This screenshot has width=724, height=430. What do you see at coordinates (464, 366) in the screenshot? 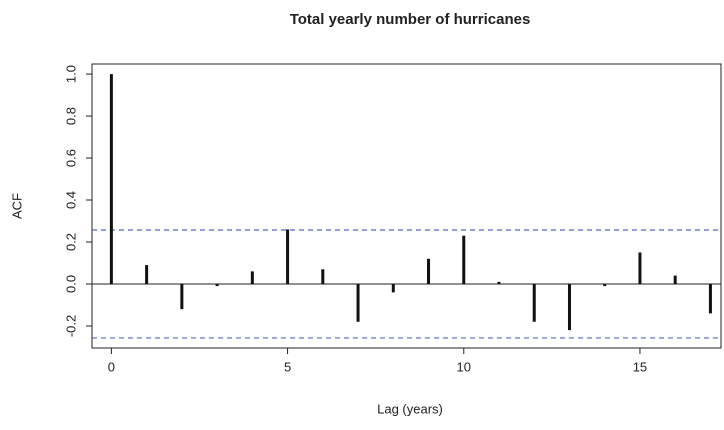
I see `x-tick-label: 10` at bounding box center [464, 366].